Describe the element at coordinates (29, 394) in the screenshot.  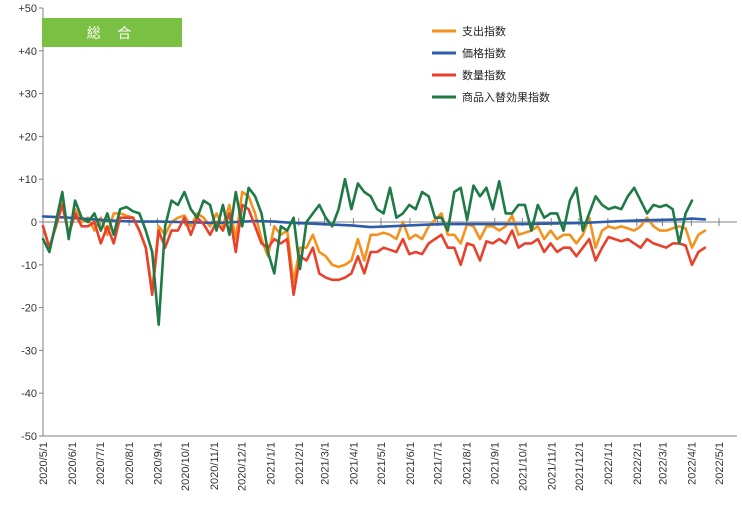
I see `y-tick-label: -40` at that location.